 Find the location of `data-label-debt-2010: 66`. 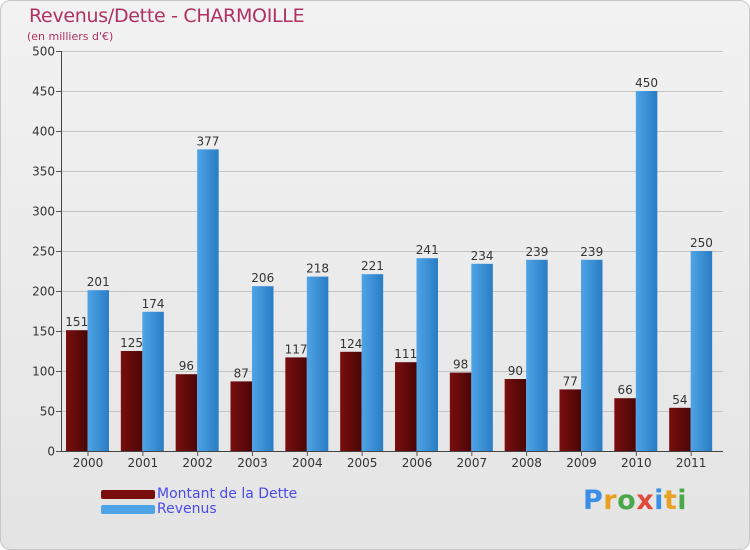

data-label-debt-2010: 66 is located at coordinates (624, 390).